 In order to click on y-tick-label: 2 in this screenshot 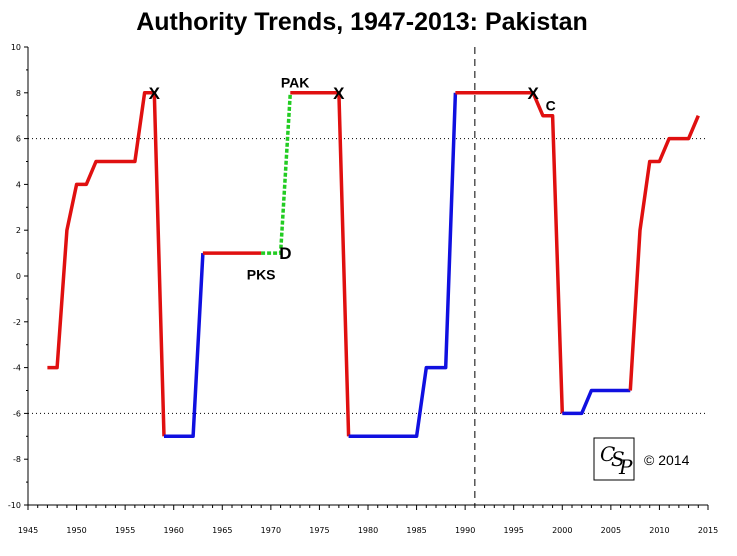, I will do `click(18, 230)`.